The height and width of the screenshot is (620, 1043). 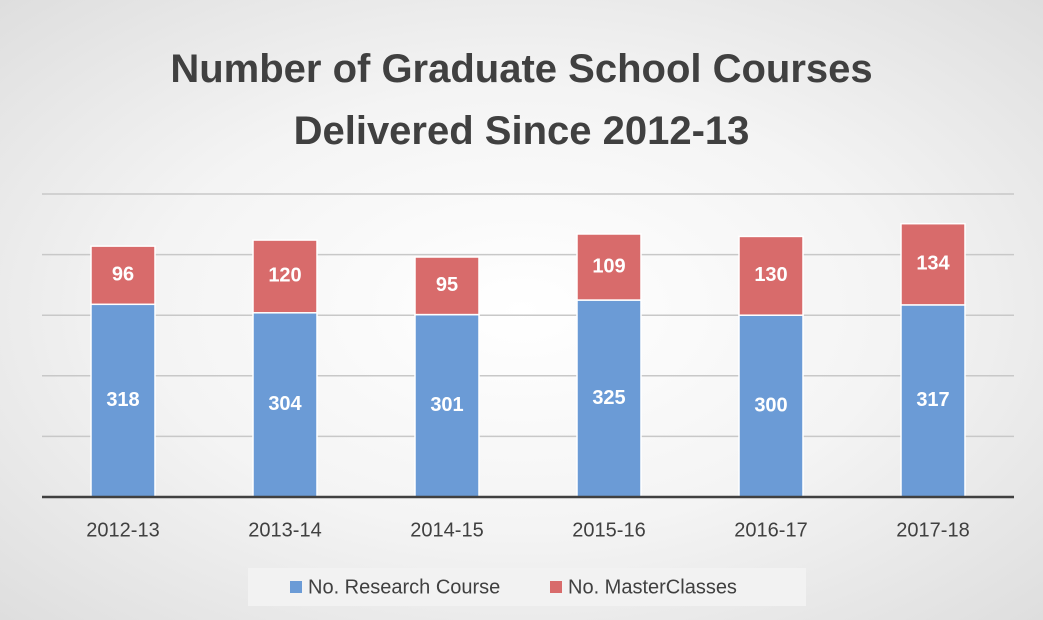 I want to click on x-tick-label: 2015-16, so click(x=608, y=530).